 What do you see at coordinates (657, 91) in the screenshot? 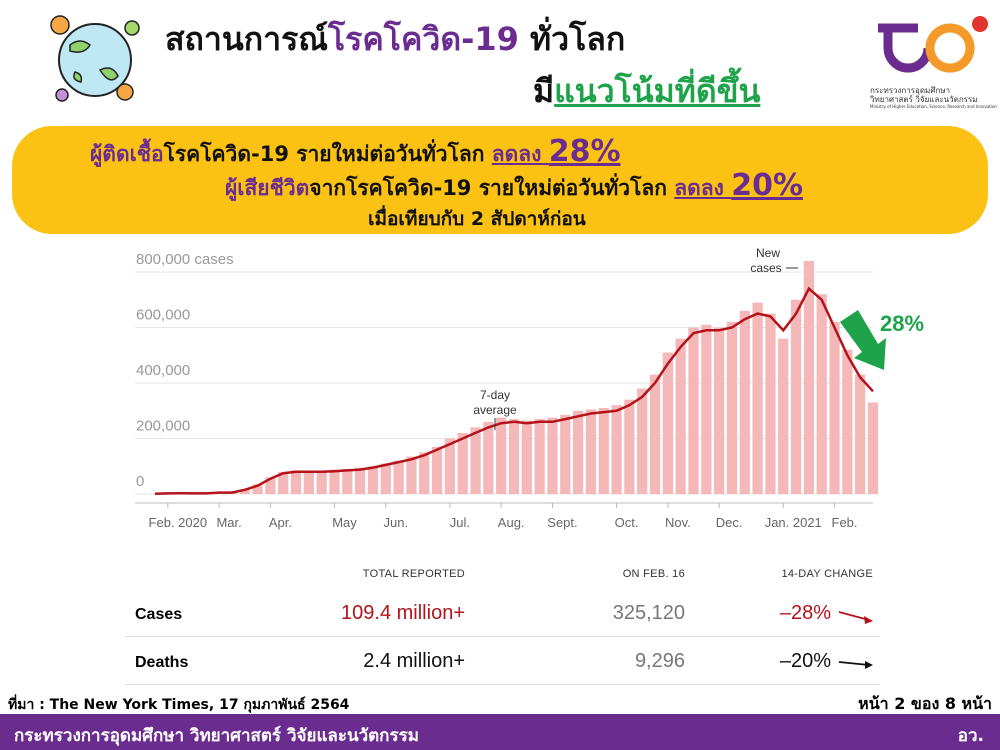
I see `text-segment: แนวโน้มที่ดีขึ้น` at bounding box center [657, 91].